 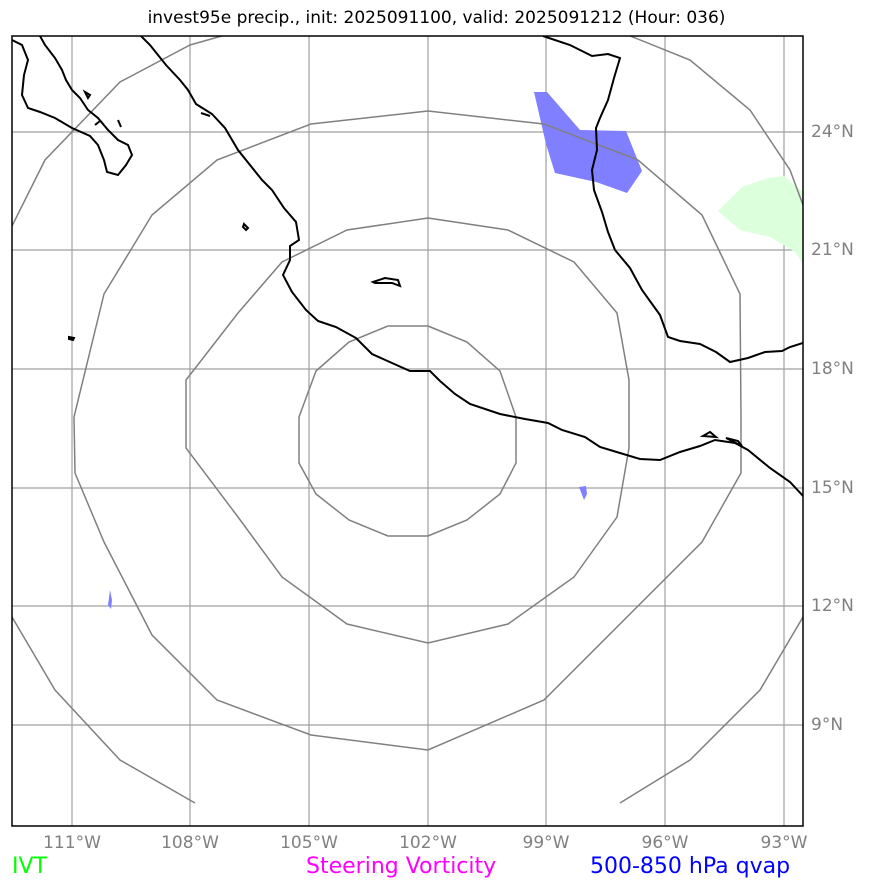 I want to click on lon-label-108w: 108°W, so click(x=190, y=843).